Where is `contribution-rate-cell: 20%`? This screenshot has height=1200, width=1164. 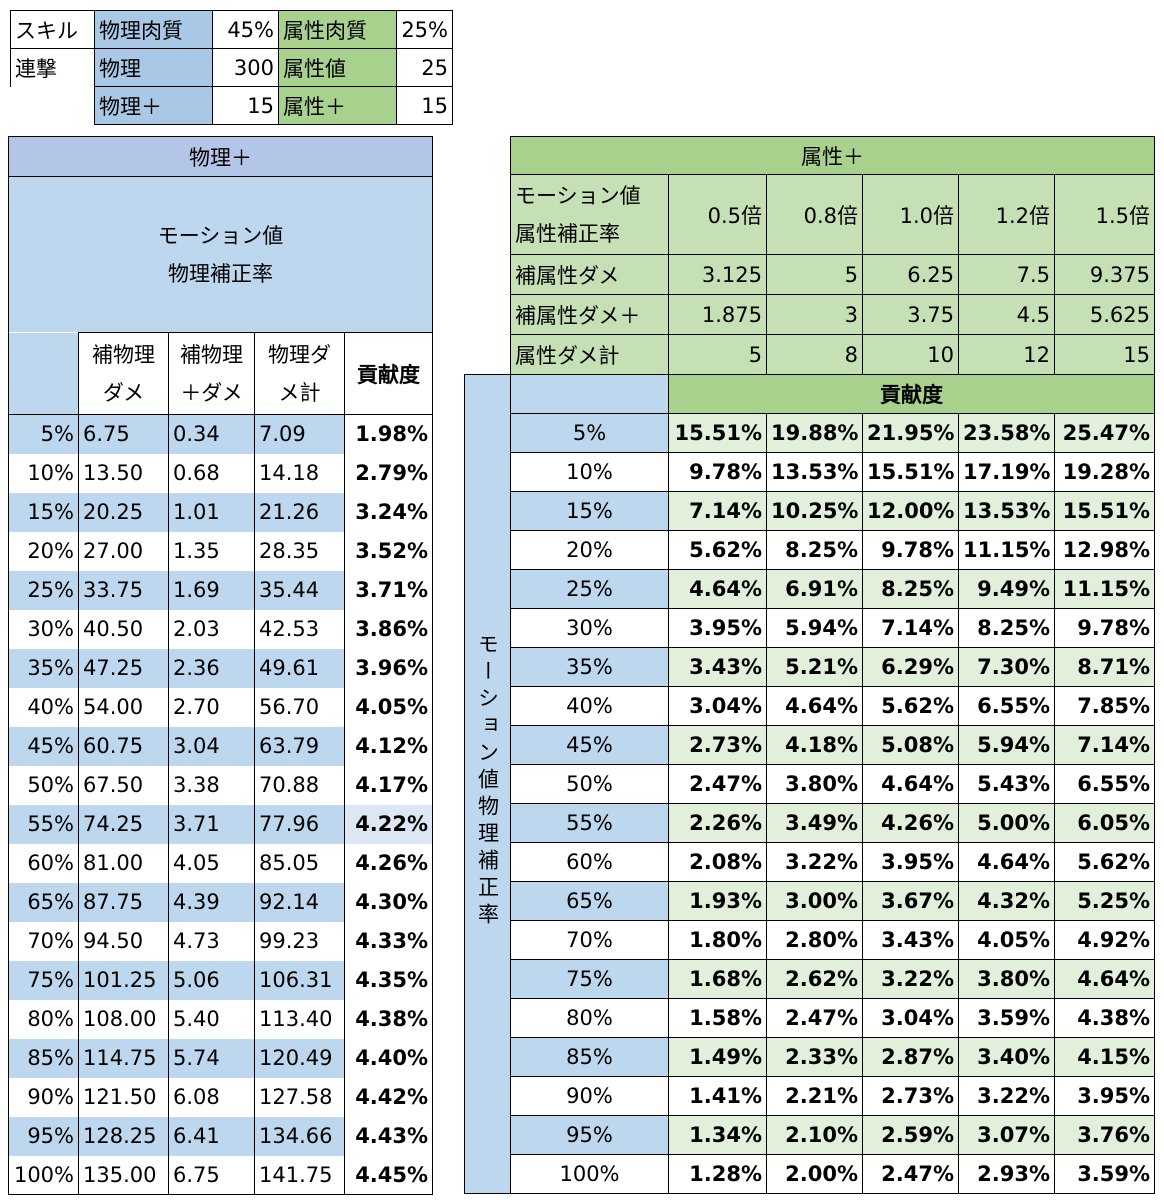
contribution-rate-cell: 20% is located at coordinates (589, 550).